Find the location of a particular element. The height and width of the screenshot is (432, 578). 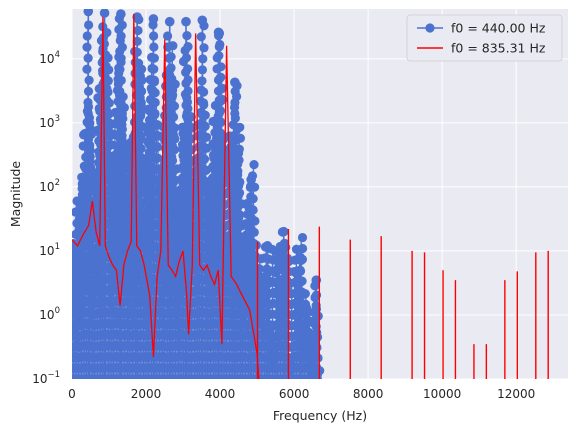

x-tick-label: 10000 is located at coordinates (442, 394).